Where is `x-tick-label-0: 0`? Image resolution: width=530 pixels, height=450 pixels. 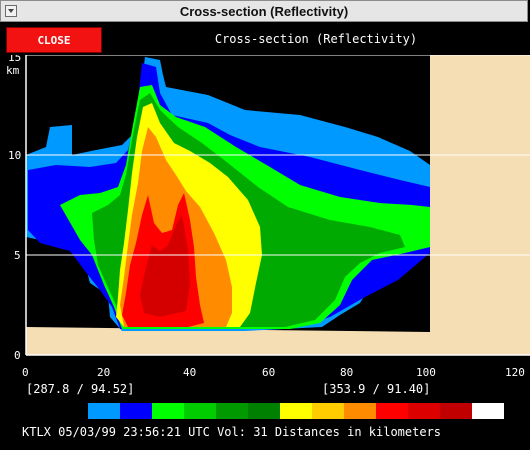
x-tick-label-0: 0 is located at coordinates (25, 372).